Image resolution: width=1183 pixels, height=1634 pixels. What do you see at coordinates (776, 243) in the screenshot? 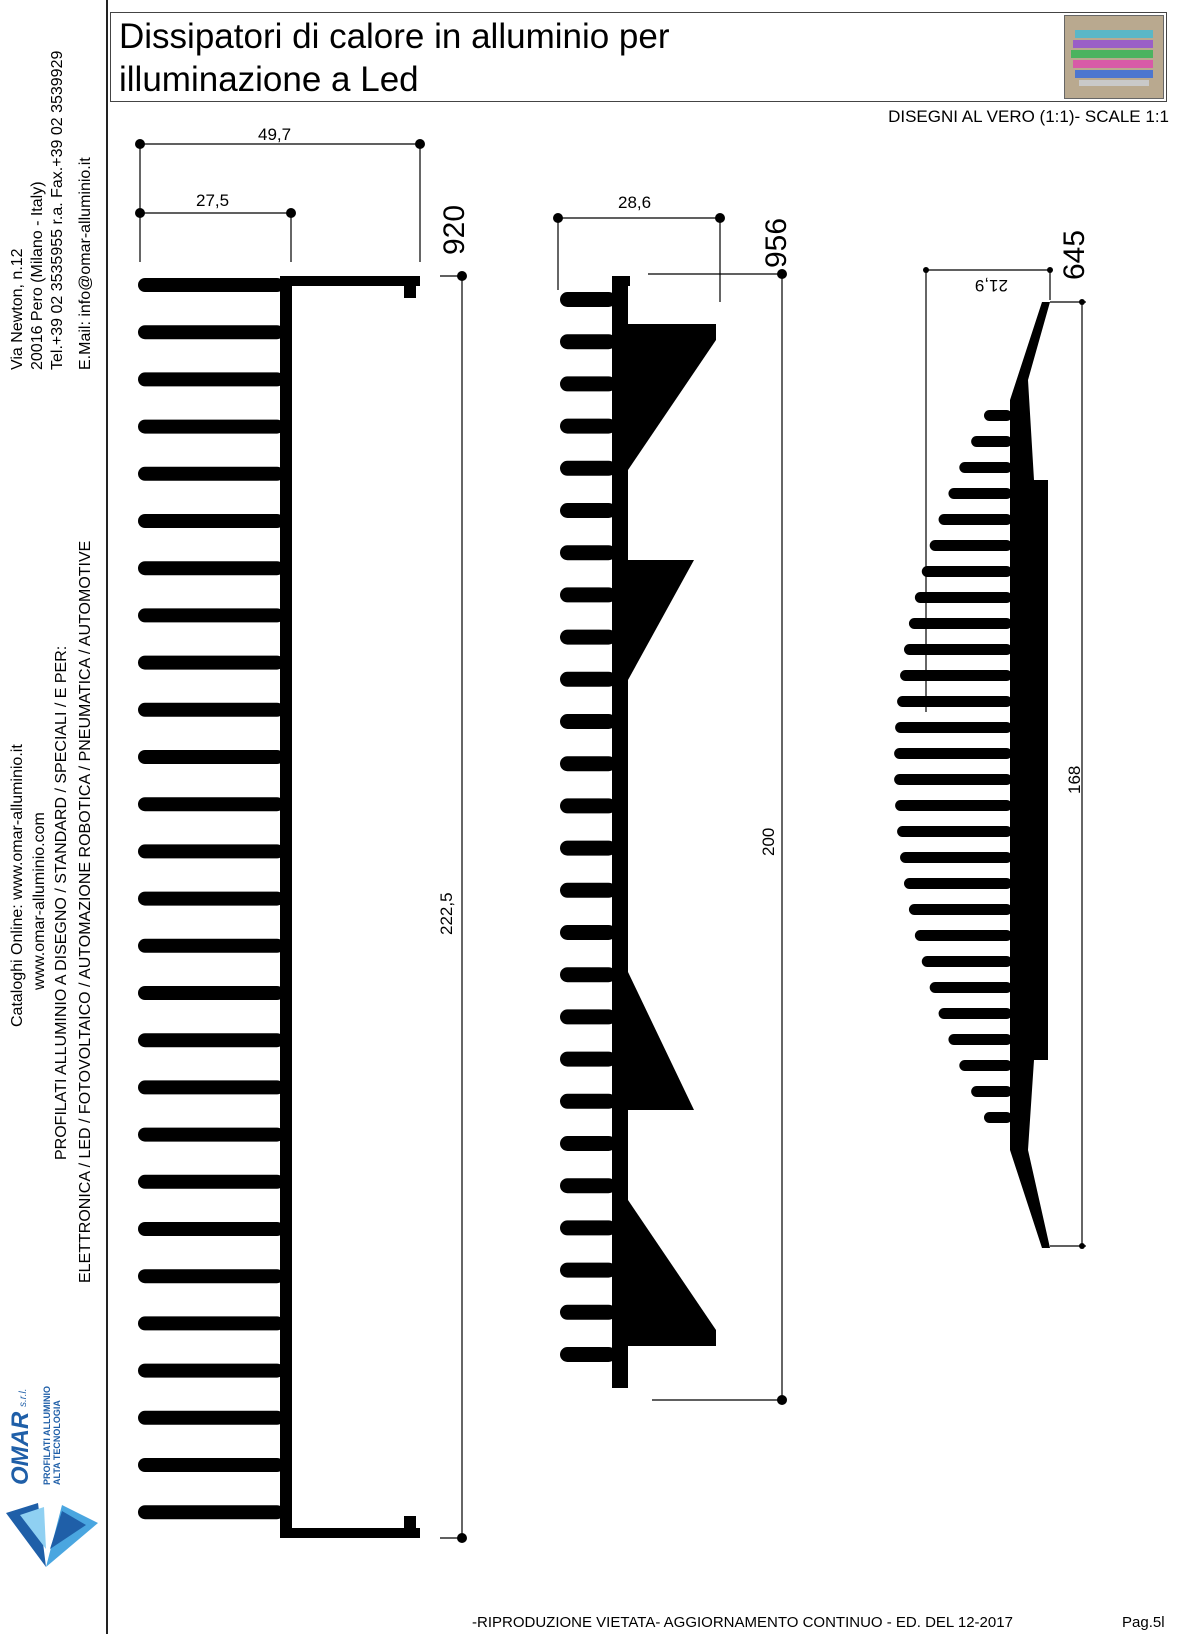
I see `profile-956-code: 956` at bounding box center [776, 243].